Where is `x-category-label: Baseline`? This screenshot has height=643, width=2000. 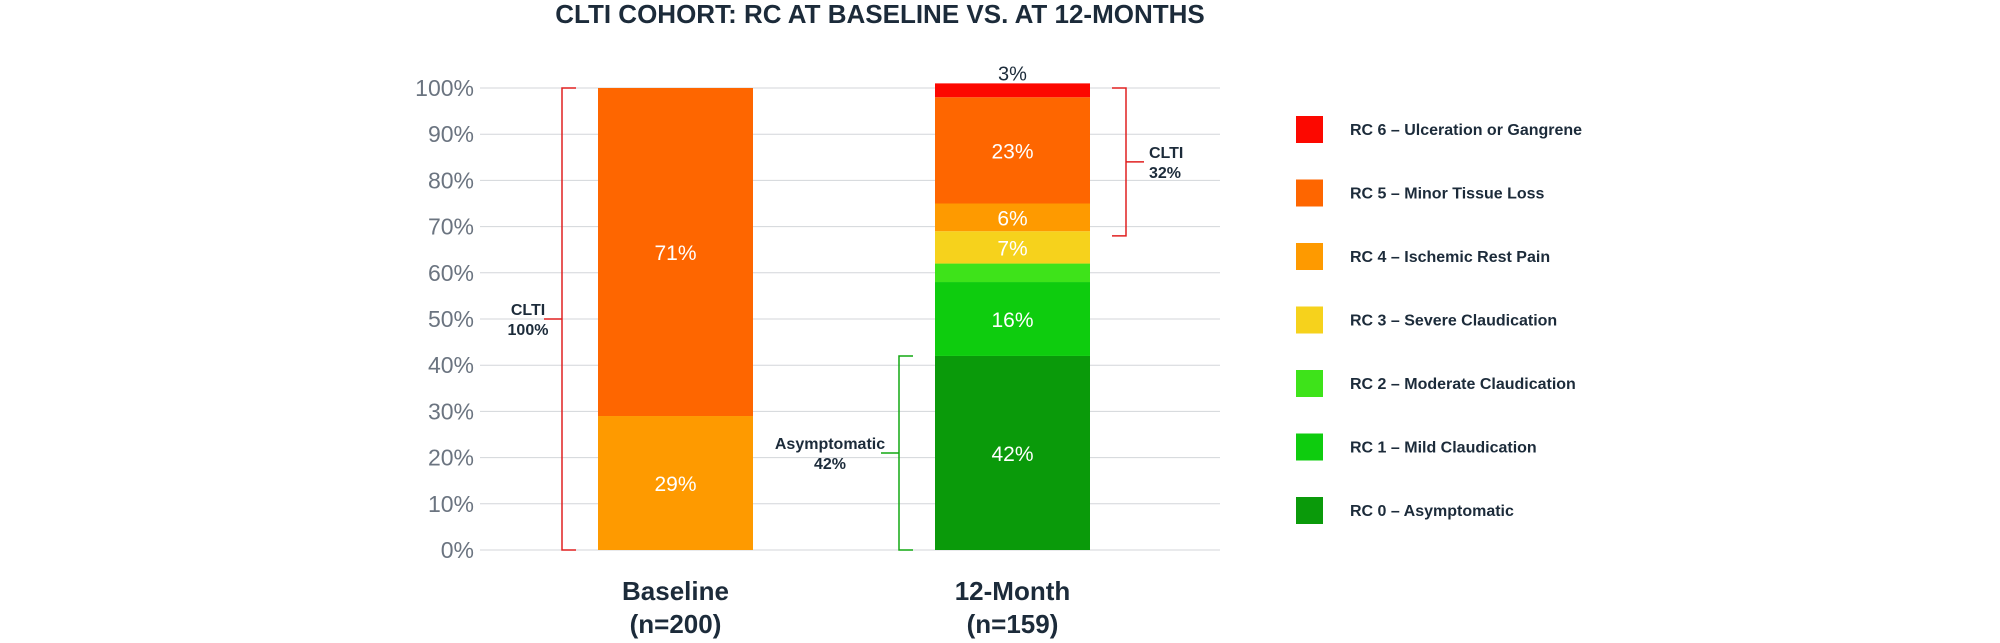
x-category-label: Baseline is located at coordinates (675, 591).